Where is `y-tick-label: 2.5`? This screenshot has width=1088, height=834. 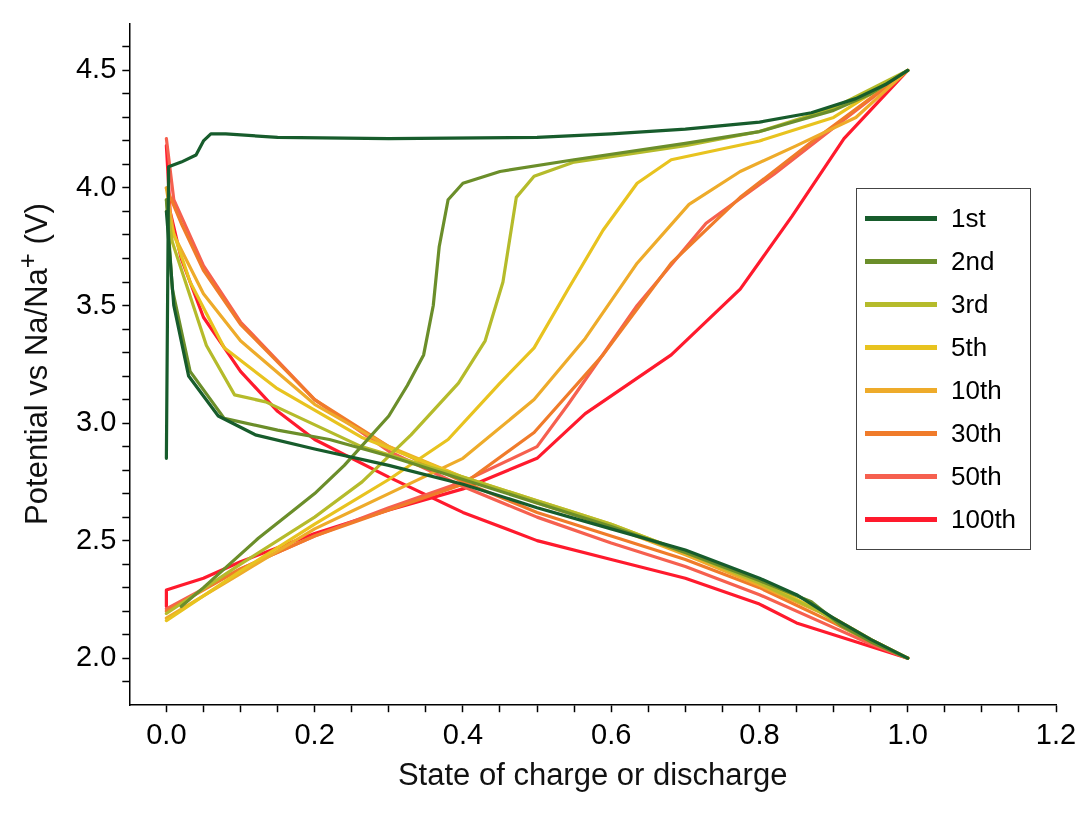
y-tick-label: 2.5 is located at coordinates (96, 538).